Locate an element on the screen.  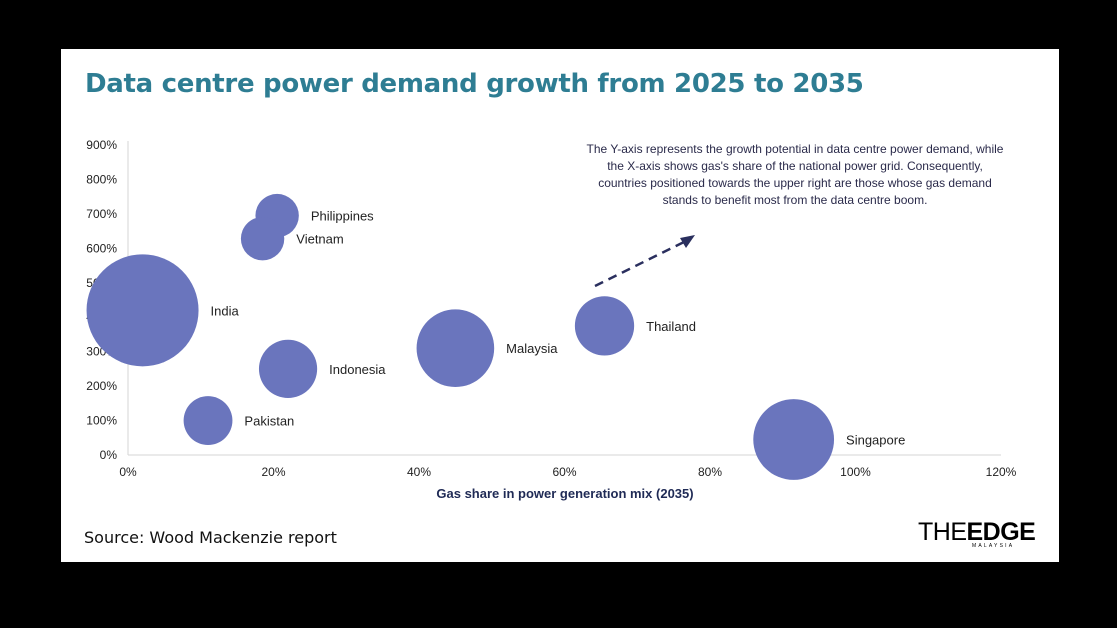
x-axis-title: Gas share in power generation mix (2035) is located at coordinates (564, 493).